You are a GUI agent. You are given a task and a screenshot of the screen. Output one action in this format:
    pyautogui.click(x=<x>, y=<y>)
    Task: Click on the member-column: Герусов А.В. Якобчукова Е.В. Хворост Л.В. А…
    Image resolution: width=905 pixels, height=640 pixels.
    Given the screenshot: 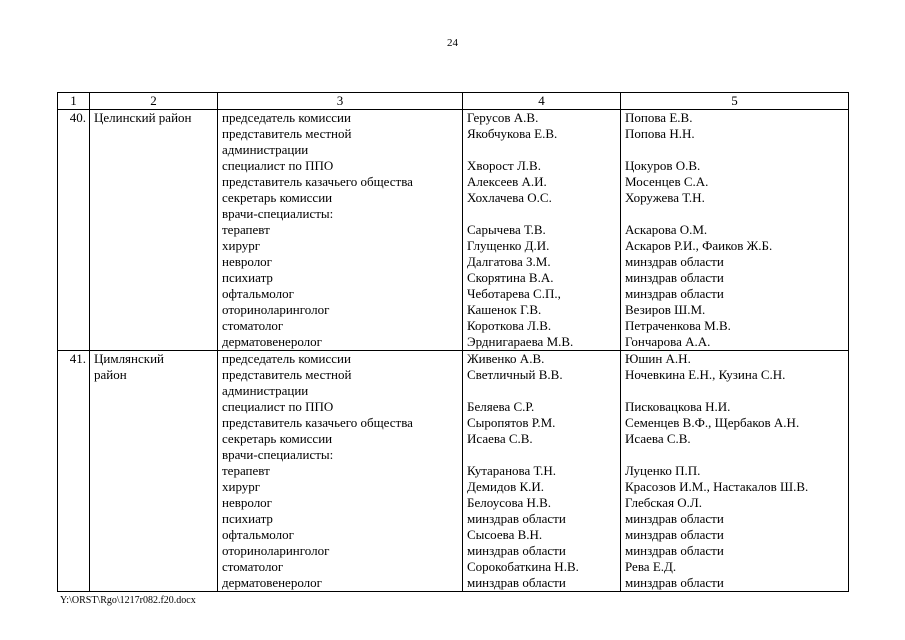 What is the action you would take?
    pyautogui.click(x=541, y=230)
    